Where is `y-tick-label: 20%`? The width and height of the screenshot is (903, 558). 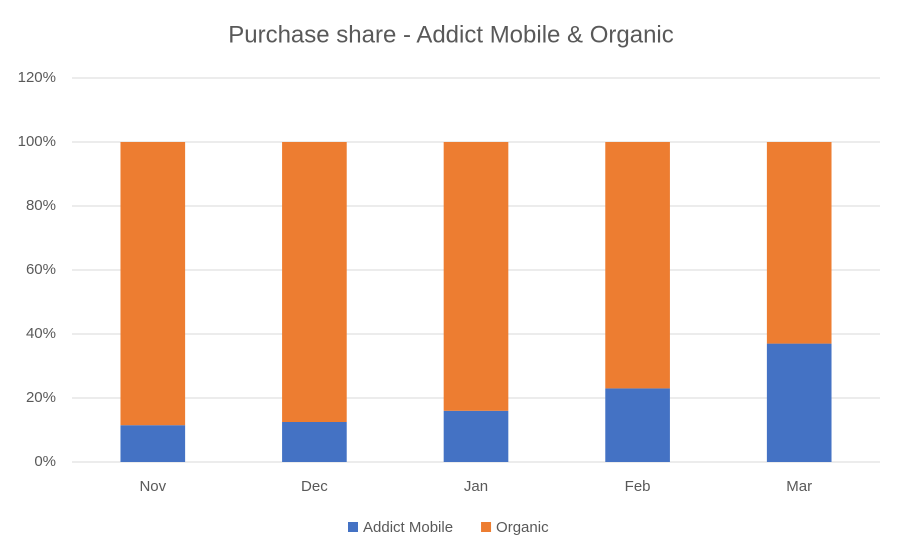 y-tick-label: 20% is located at coordinates (41, 397).